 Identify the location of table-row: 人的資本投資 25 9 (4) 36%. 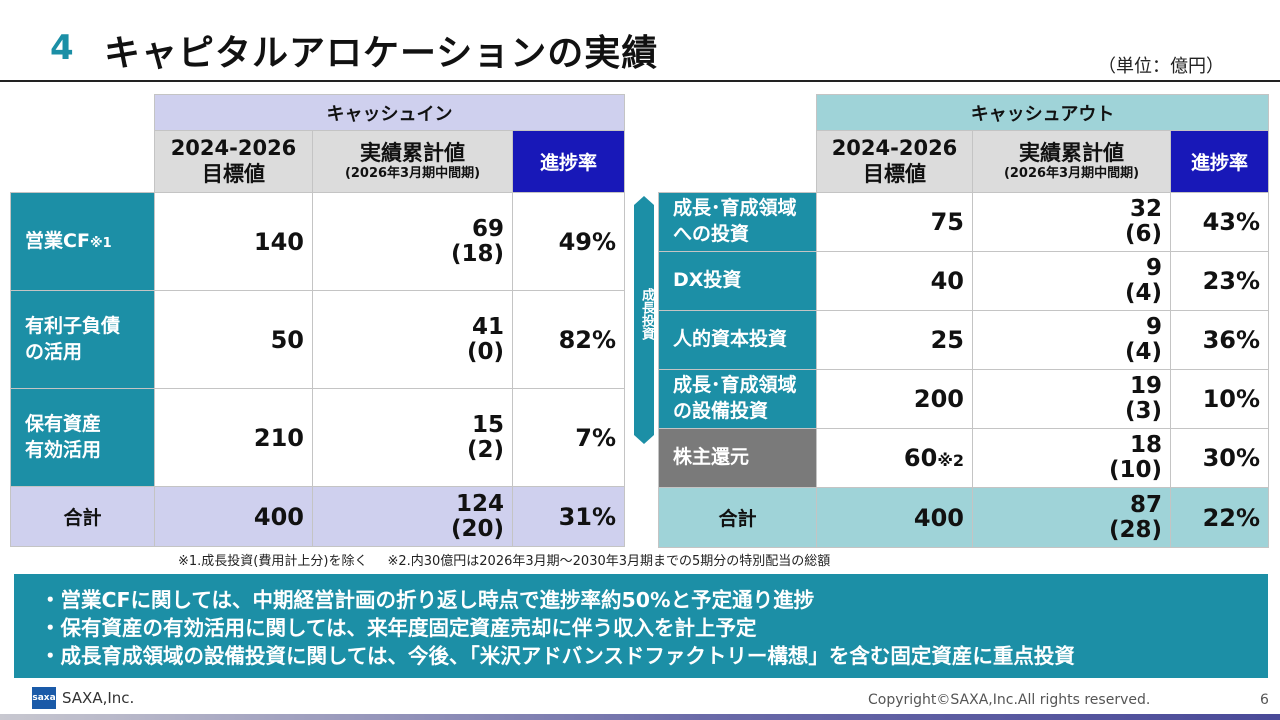
(964, 340).